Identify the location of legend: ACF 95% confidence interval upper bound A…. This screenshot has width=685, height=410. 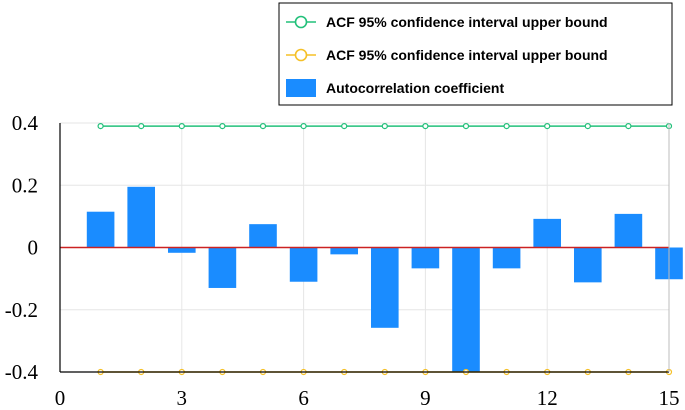
(475, 54).